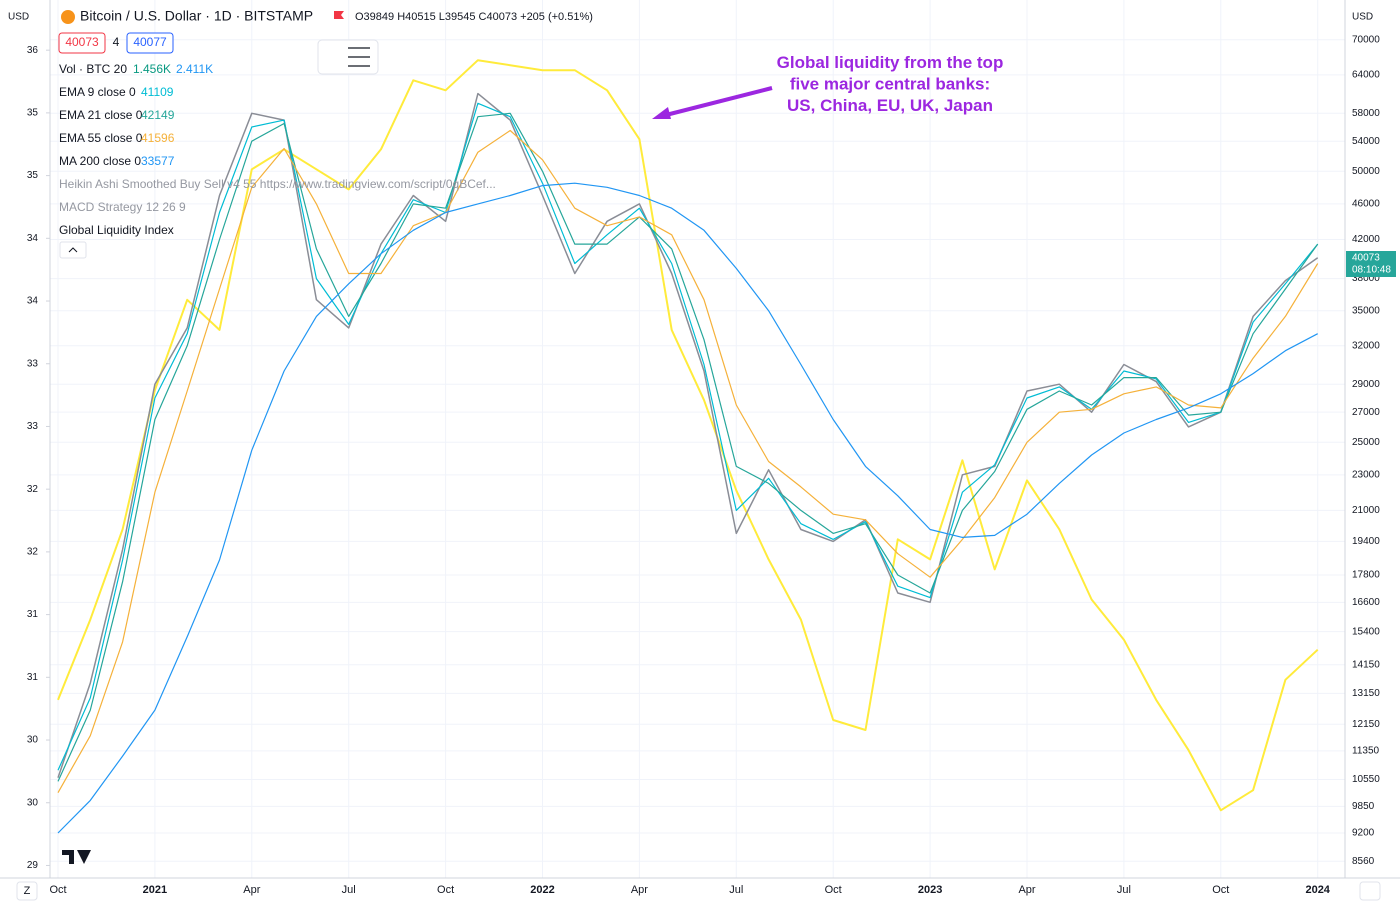 Image resolution: width=1400 pixels, height=905 pixels. Describe the element at coordinates (116, 42) in the screenshot. I see `spread: 4` at that location.